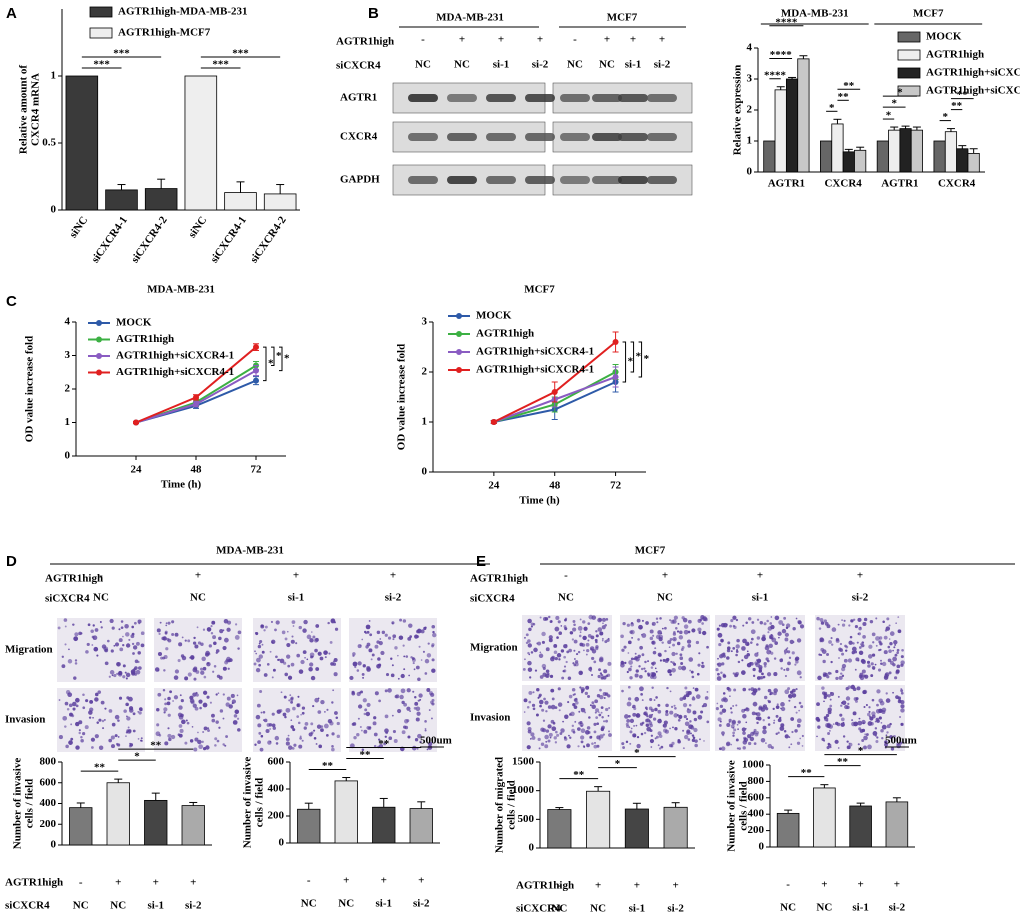  Describe the element at coordinates (393, 650) in the screenshot. I see `micrograph` at that location.